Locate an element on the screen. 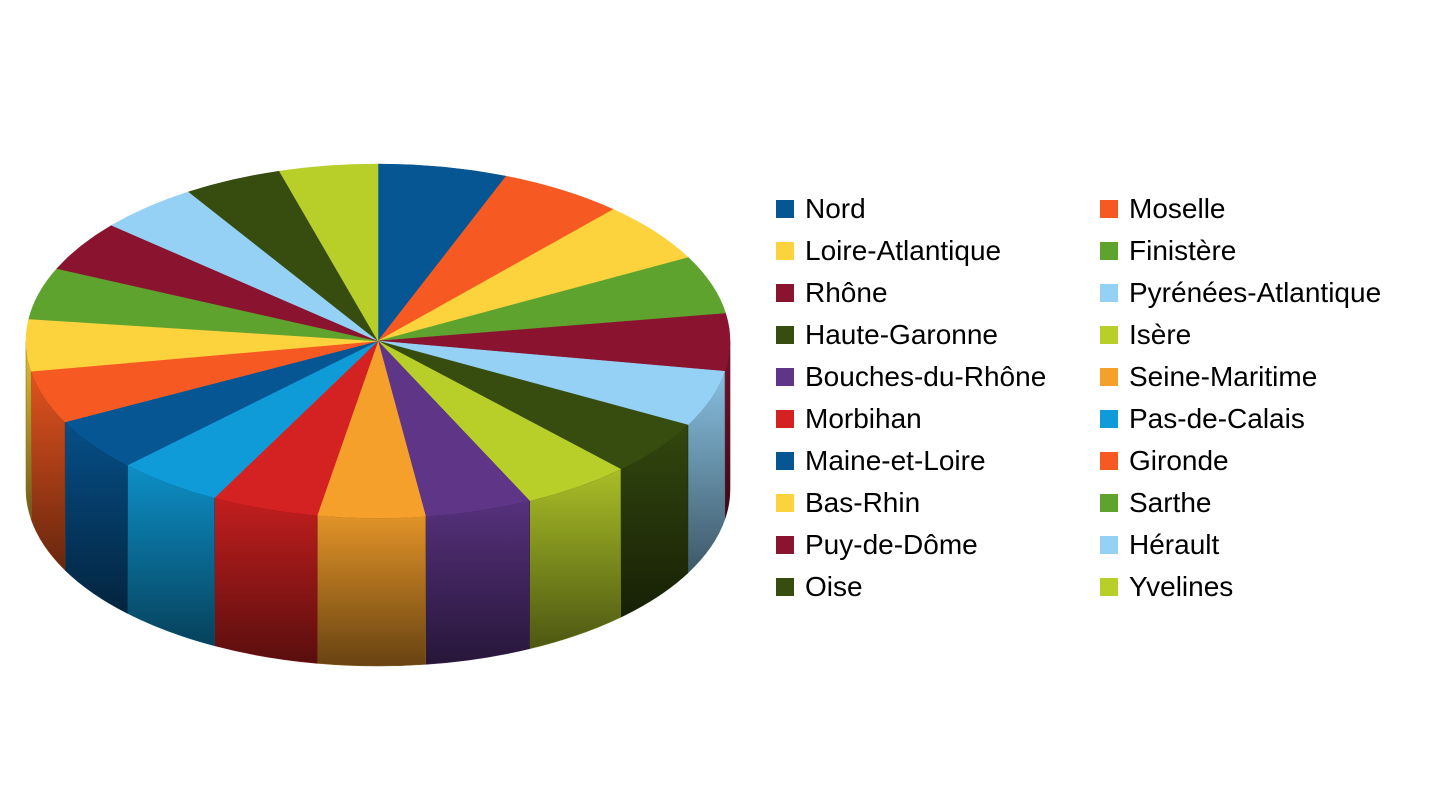 The height and width of the screenshot is (792, 1440). legend-item-finistere: Finistère is located at coordinates (1260, 251).